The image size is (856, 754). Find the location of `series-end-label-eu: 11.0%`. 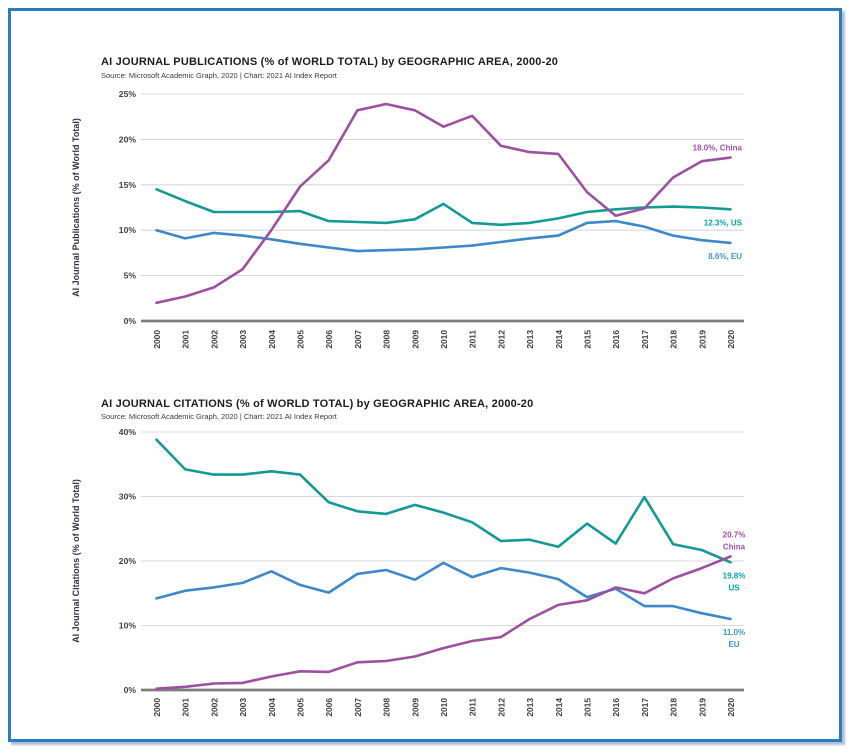

series-end-label-eu: 11.0% is located at coordinates (734, 632).